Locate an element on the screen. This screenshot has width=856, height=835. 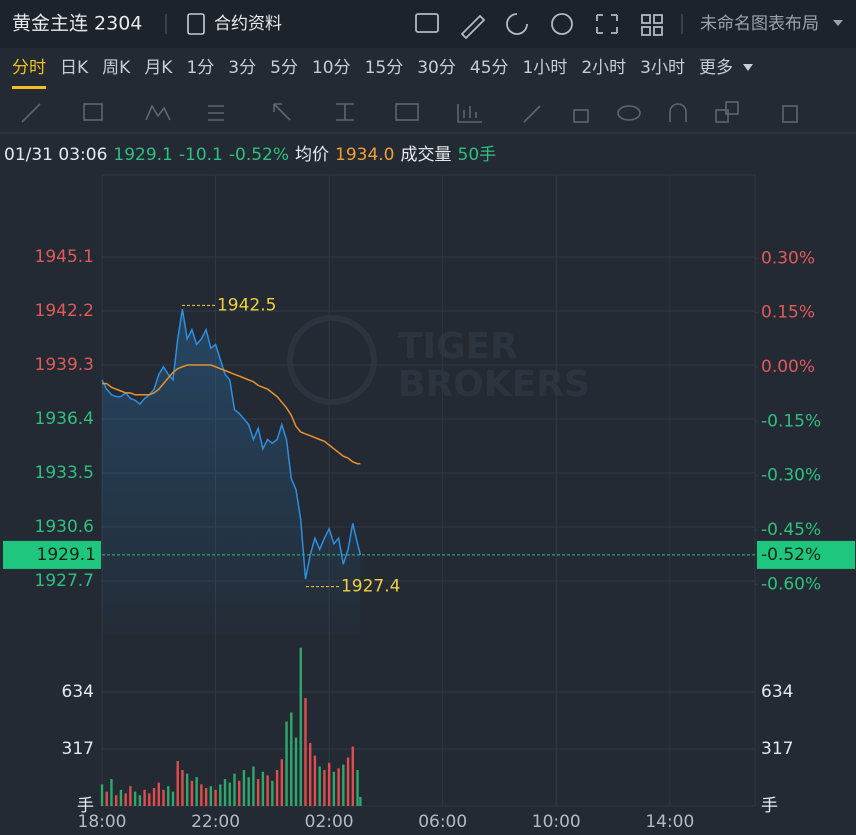
info-volume: 50手 is located at coordinates (477, 155).